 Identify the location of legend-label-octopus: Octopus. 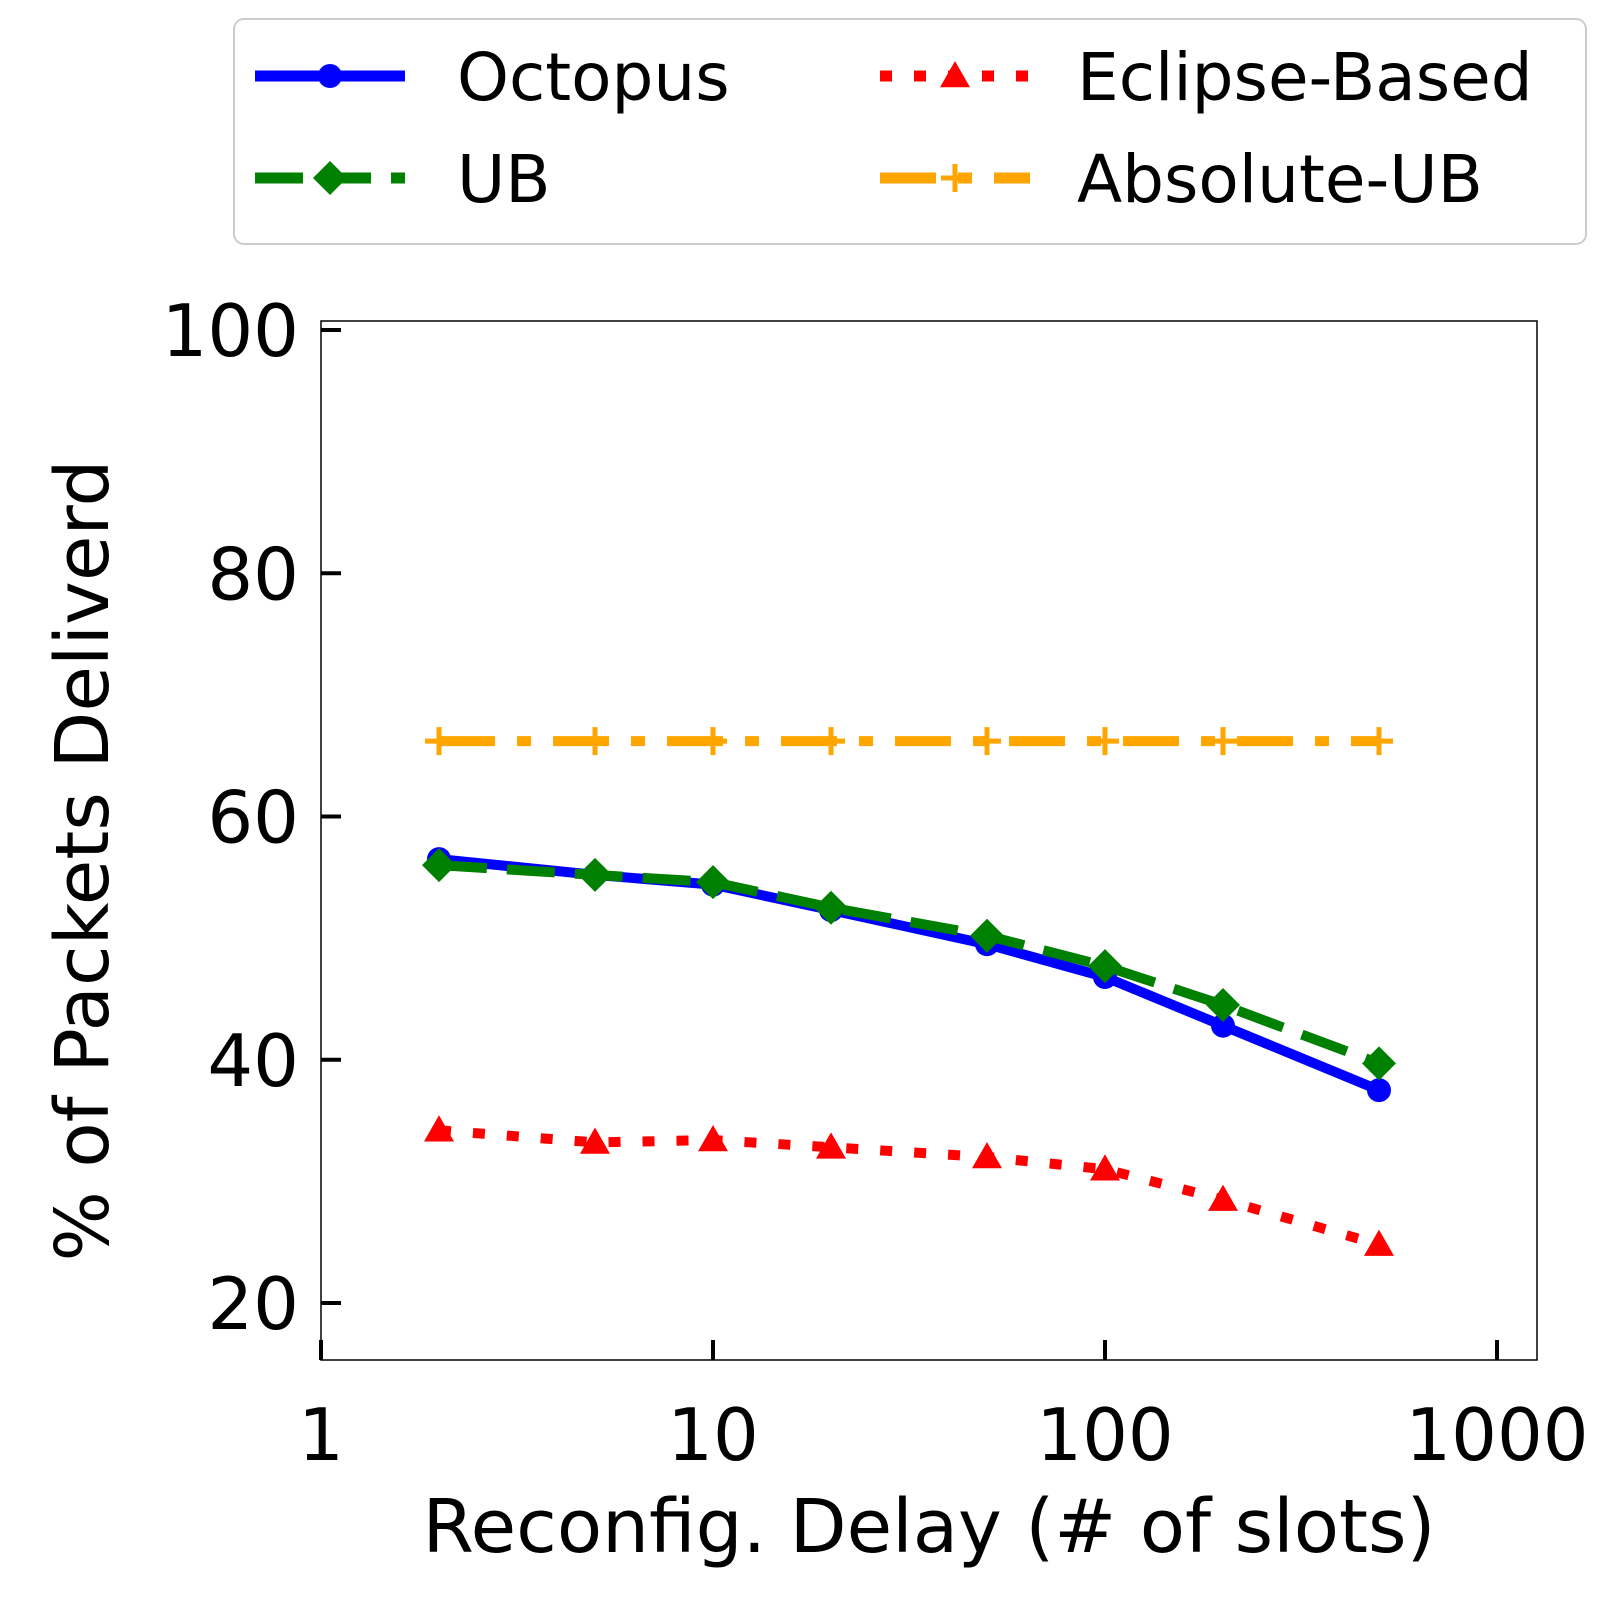
(593, 77).